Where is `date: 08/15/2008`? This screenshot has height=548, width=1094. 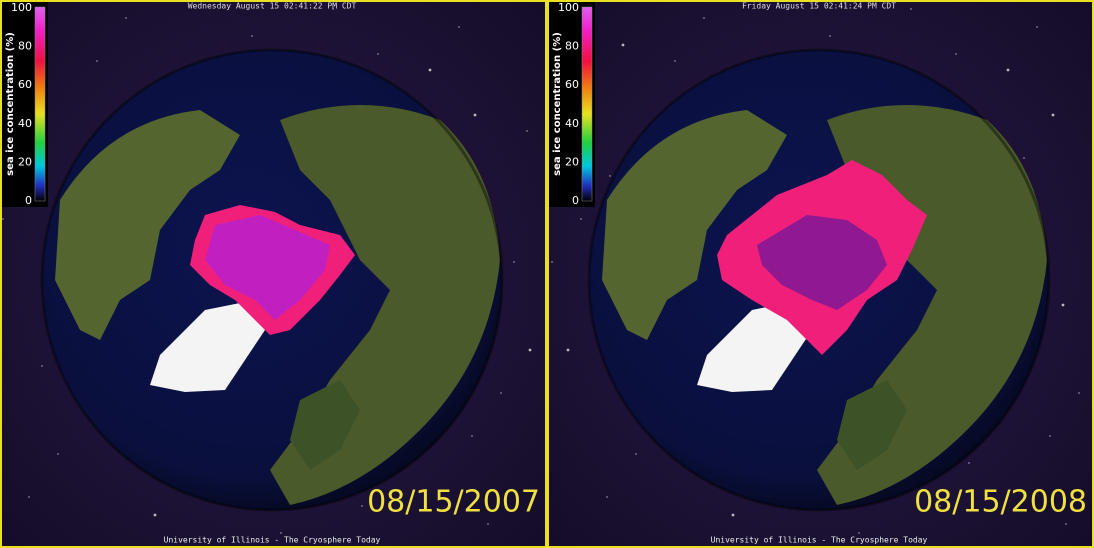 date: 08/15/2008 is located at coordinates (1000, 502).